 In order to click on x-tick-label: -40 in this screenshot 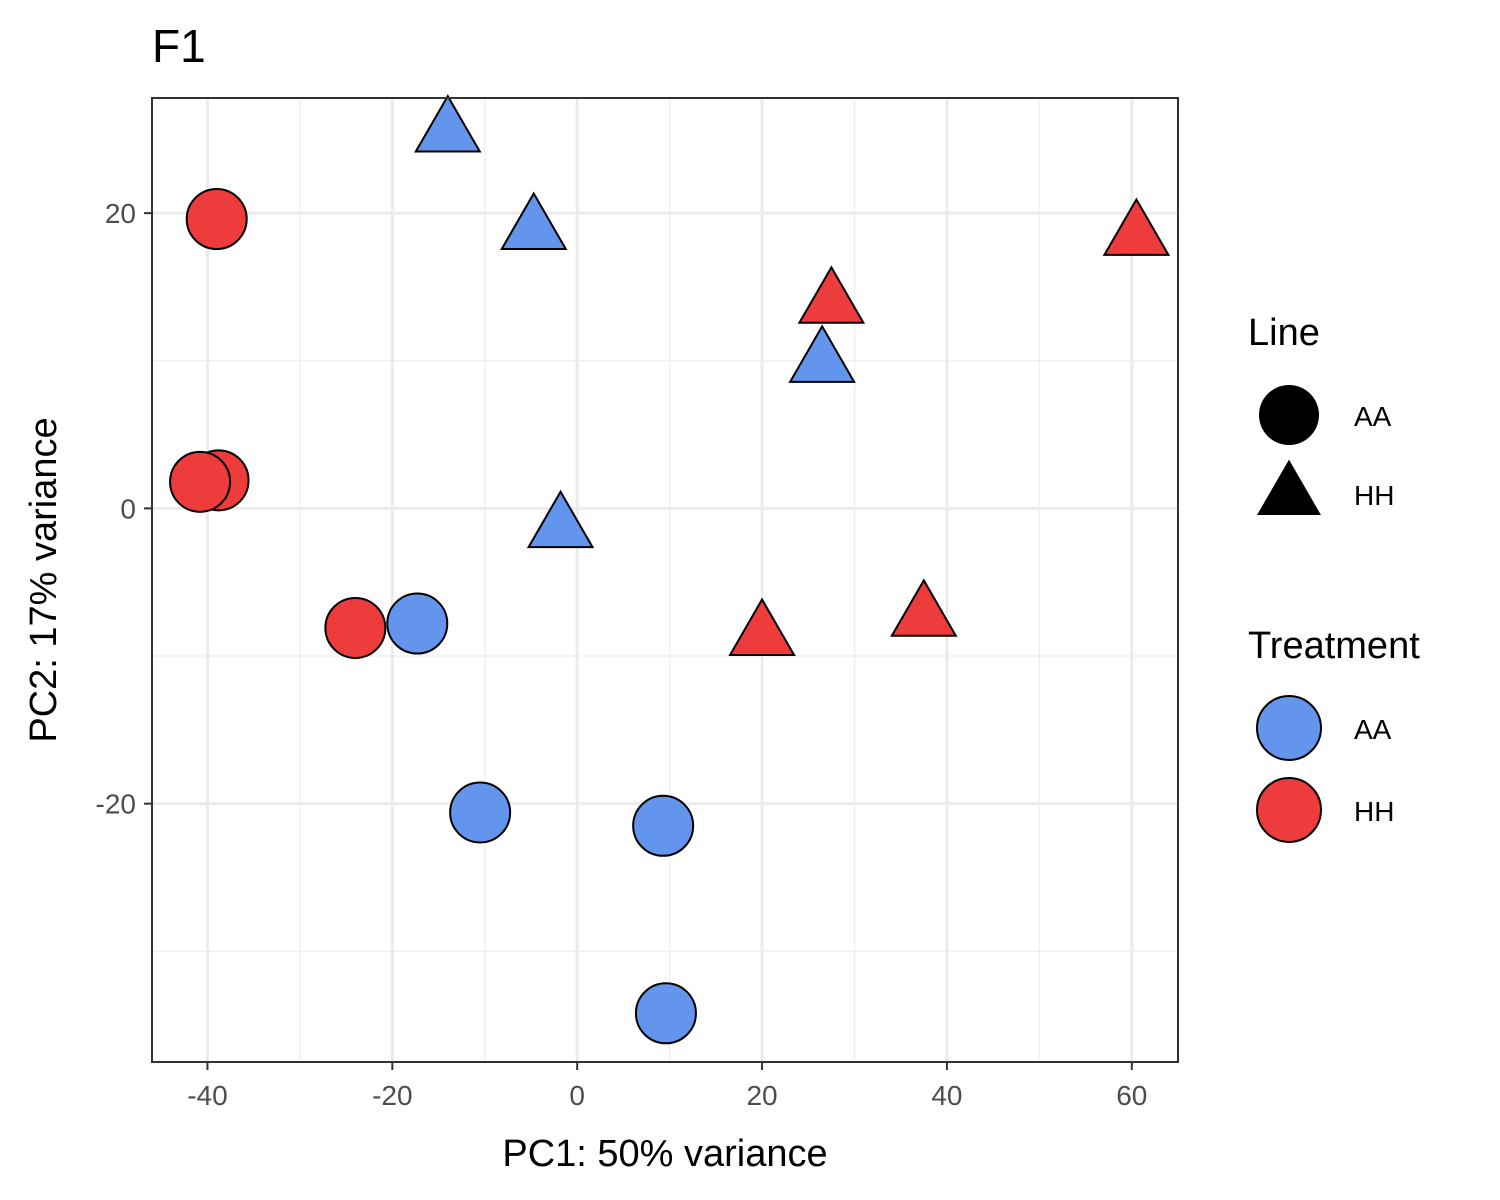, I will do `click(207, 1095)`.